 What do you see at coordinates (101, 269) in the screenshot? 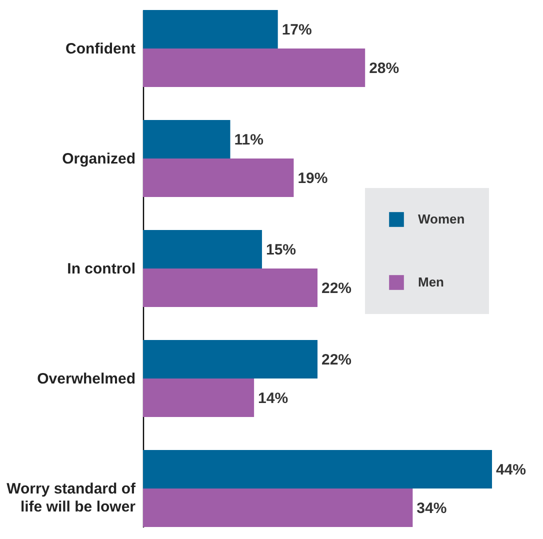
I see `y-tick-label: In control` at bounding box center [101, 269].